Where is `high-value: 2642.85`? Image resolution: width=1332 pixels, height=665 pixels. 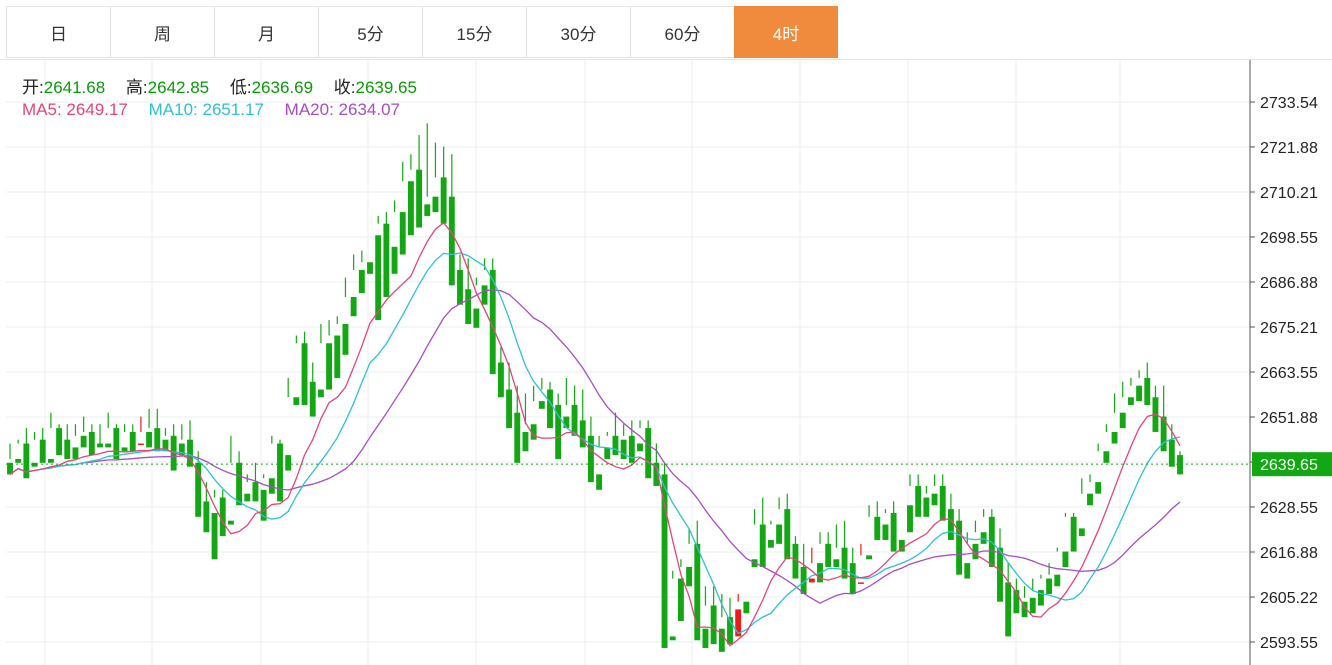
high-value: 2642.85 is located at coordinates (178, 87).